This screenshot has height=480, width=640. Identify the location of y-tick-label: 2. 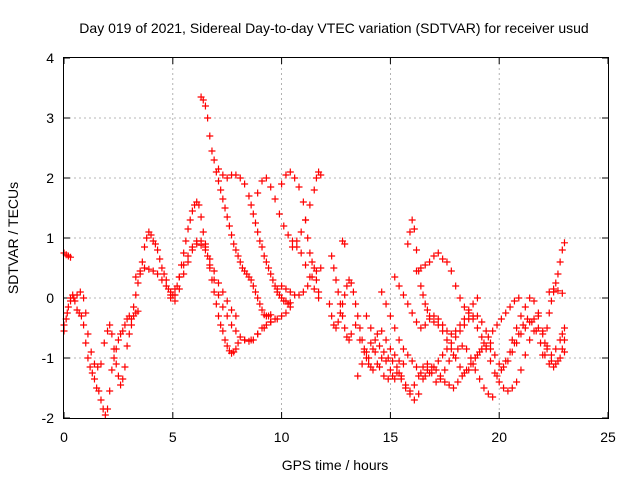
(50, 178).